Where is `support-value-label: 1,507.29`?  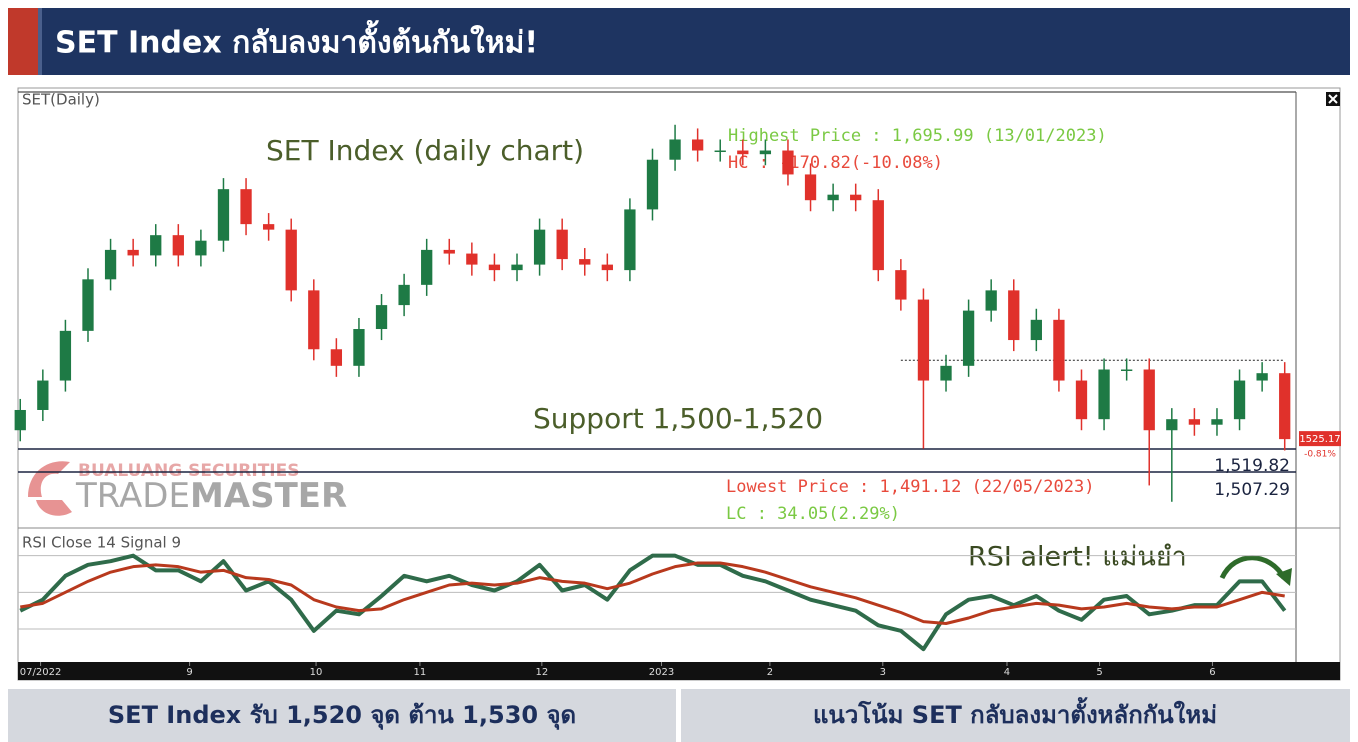 support-value-label: 1,507.29 is located at coordinates (1252, 490).